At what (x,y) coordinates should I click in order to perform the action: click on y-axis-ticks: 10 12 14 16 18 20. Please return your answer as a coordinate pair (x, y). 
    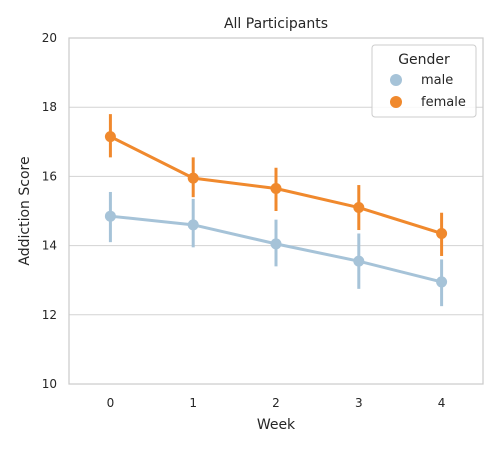
    Looking at the image, I should click on (49, 211).